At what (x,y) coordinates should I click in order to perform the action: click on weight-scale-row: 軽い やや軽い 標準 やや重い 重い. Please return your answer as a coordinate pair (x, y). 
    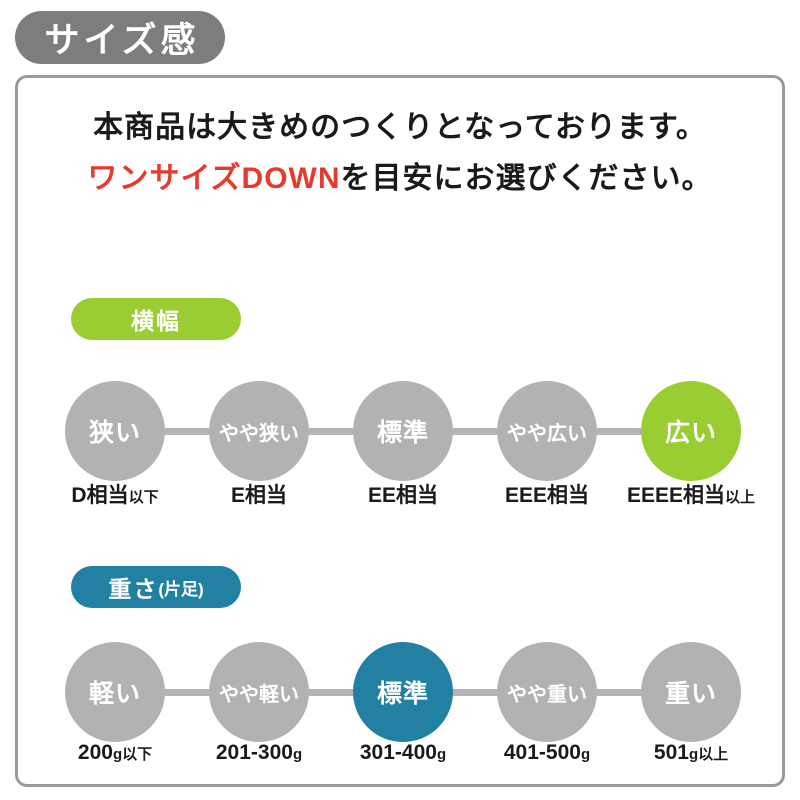
    Looking at the image, I should click on (403, 692).